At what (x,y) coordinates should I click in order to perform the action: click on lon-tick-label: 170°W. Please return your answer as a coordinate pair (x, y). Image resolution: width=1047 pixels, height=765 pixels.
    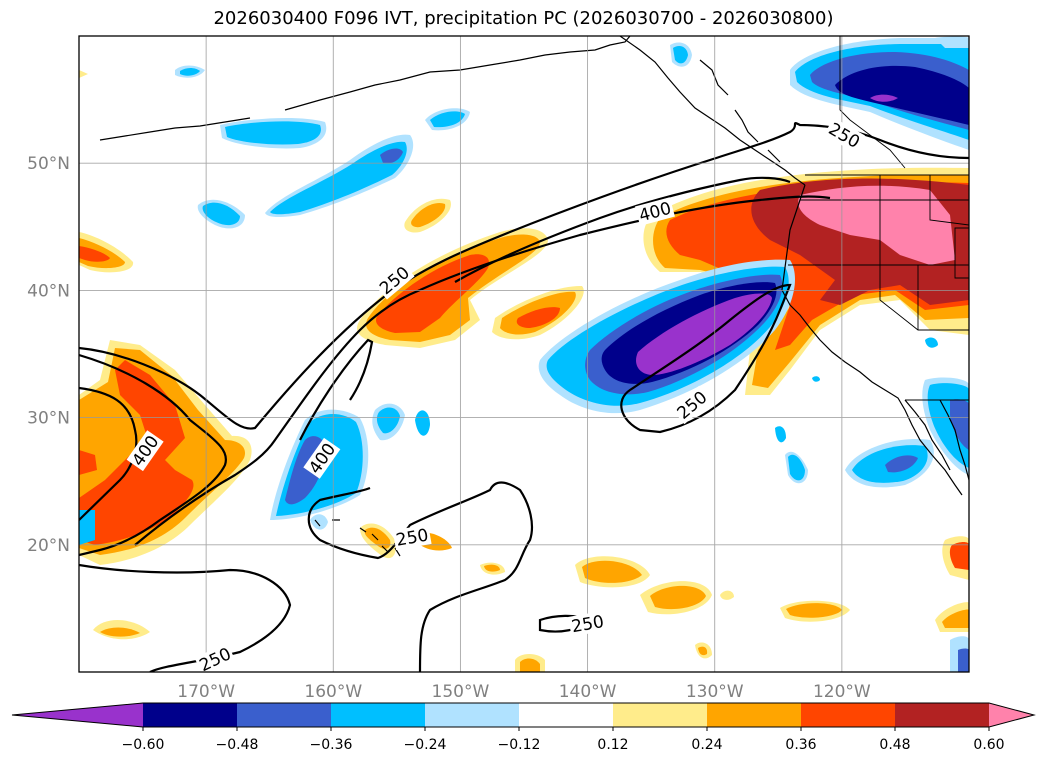
    Looking at the image, I should click on (206, 692).